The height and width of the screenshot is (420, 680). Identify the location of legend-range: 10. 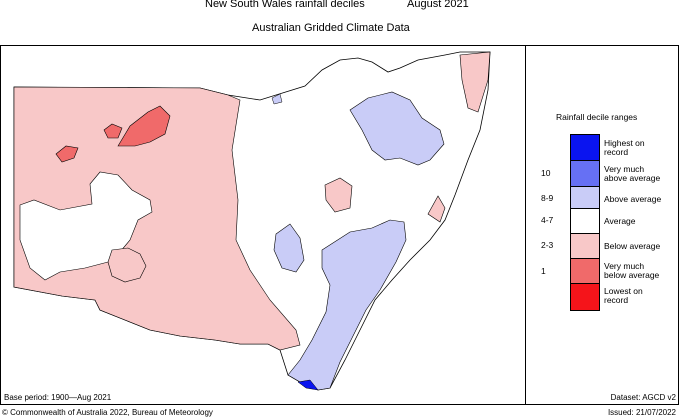
(546, 173).